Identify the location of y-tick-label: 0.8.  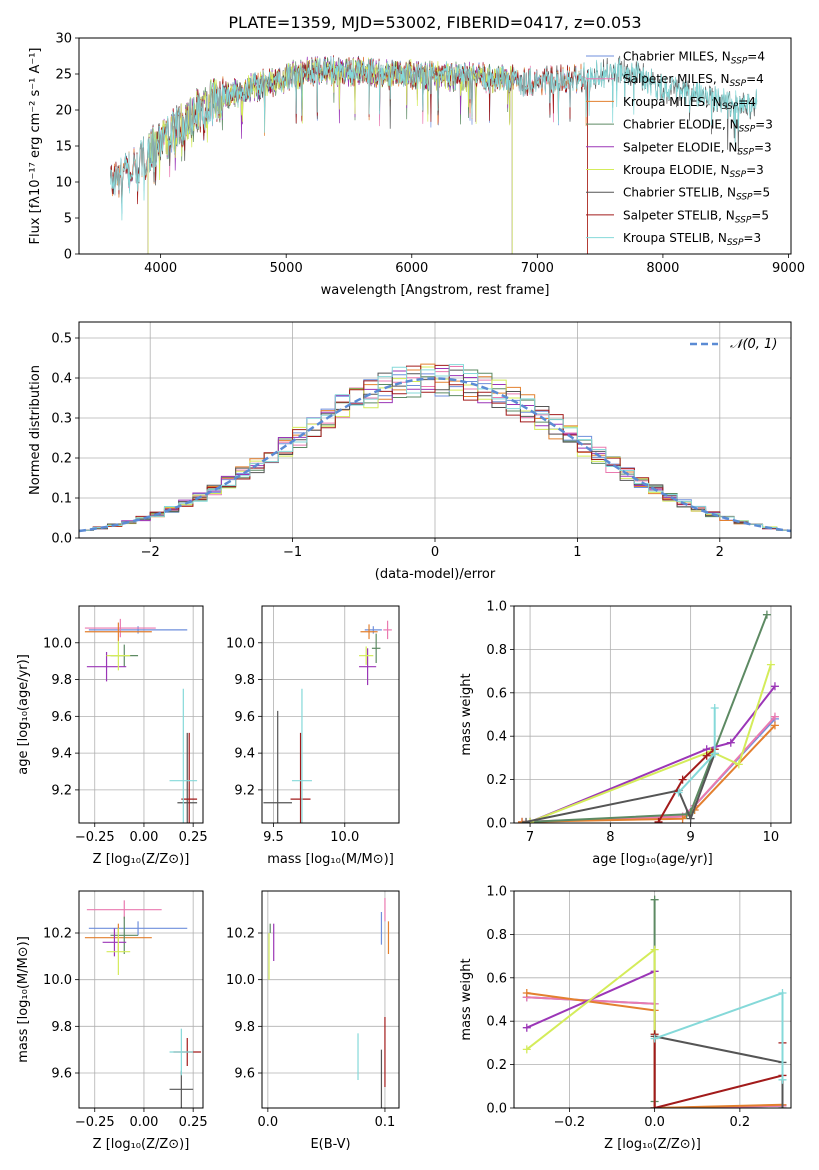
(496, 935).